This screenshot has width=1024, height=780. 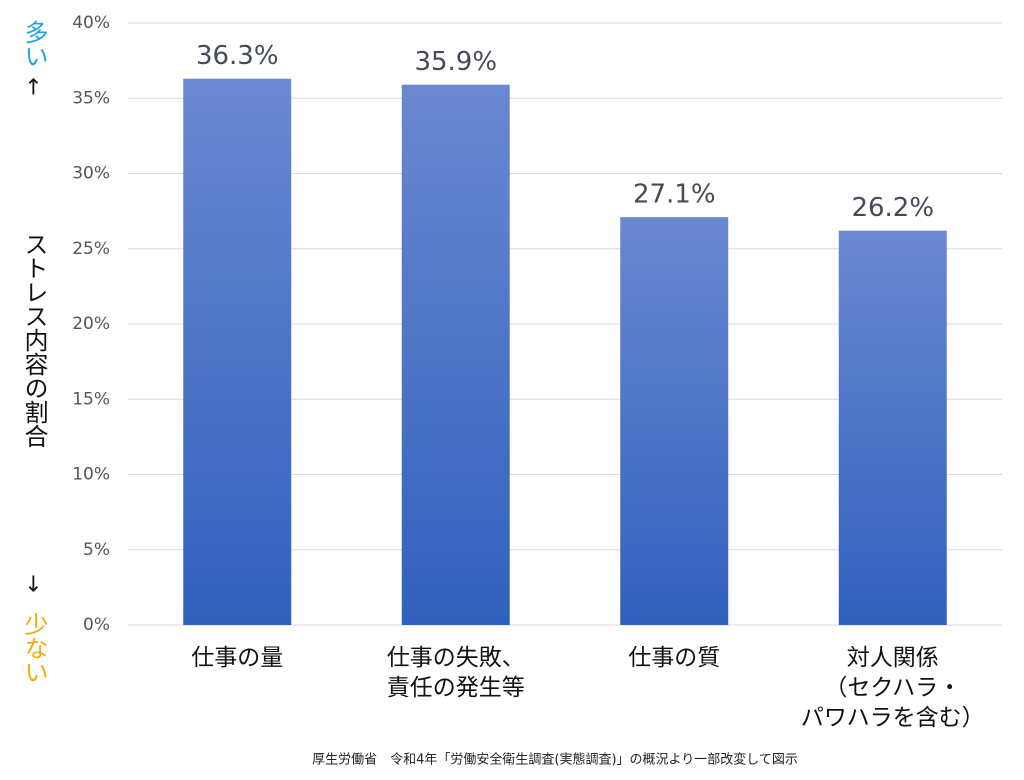 What do you see at coordinates (455, 673) in the screenshot?
I see `x-tick-label: 仕事の失敗、 責任の発生等` at bounding box center [455, 673].